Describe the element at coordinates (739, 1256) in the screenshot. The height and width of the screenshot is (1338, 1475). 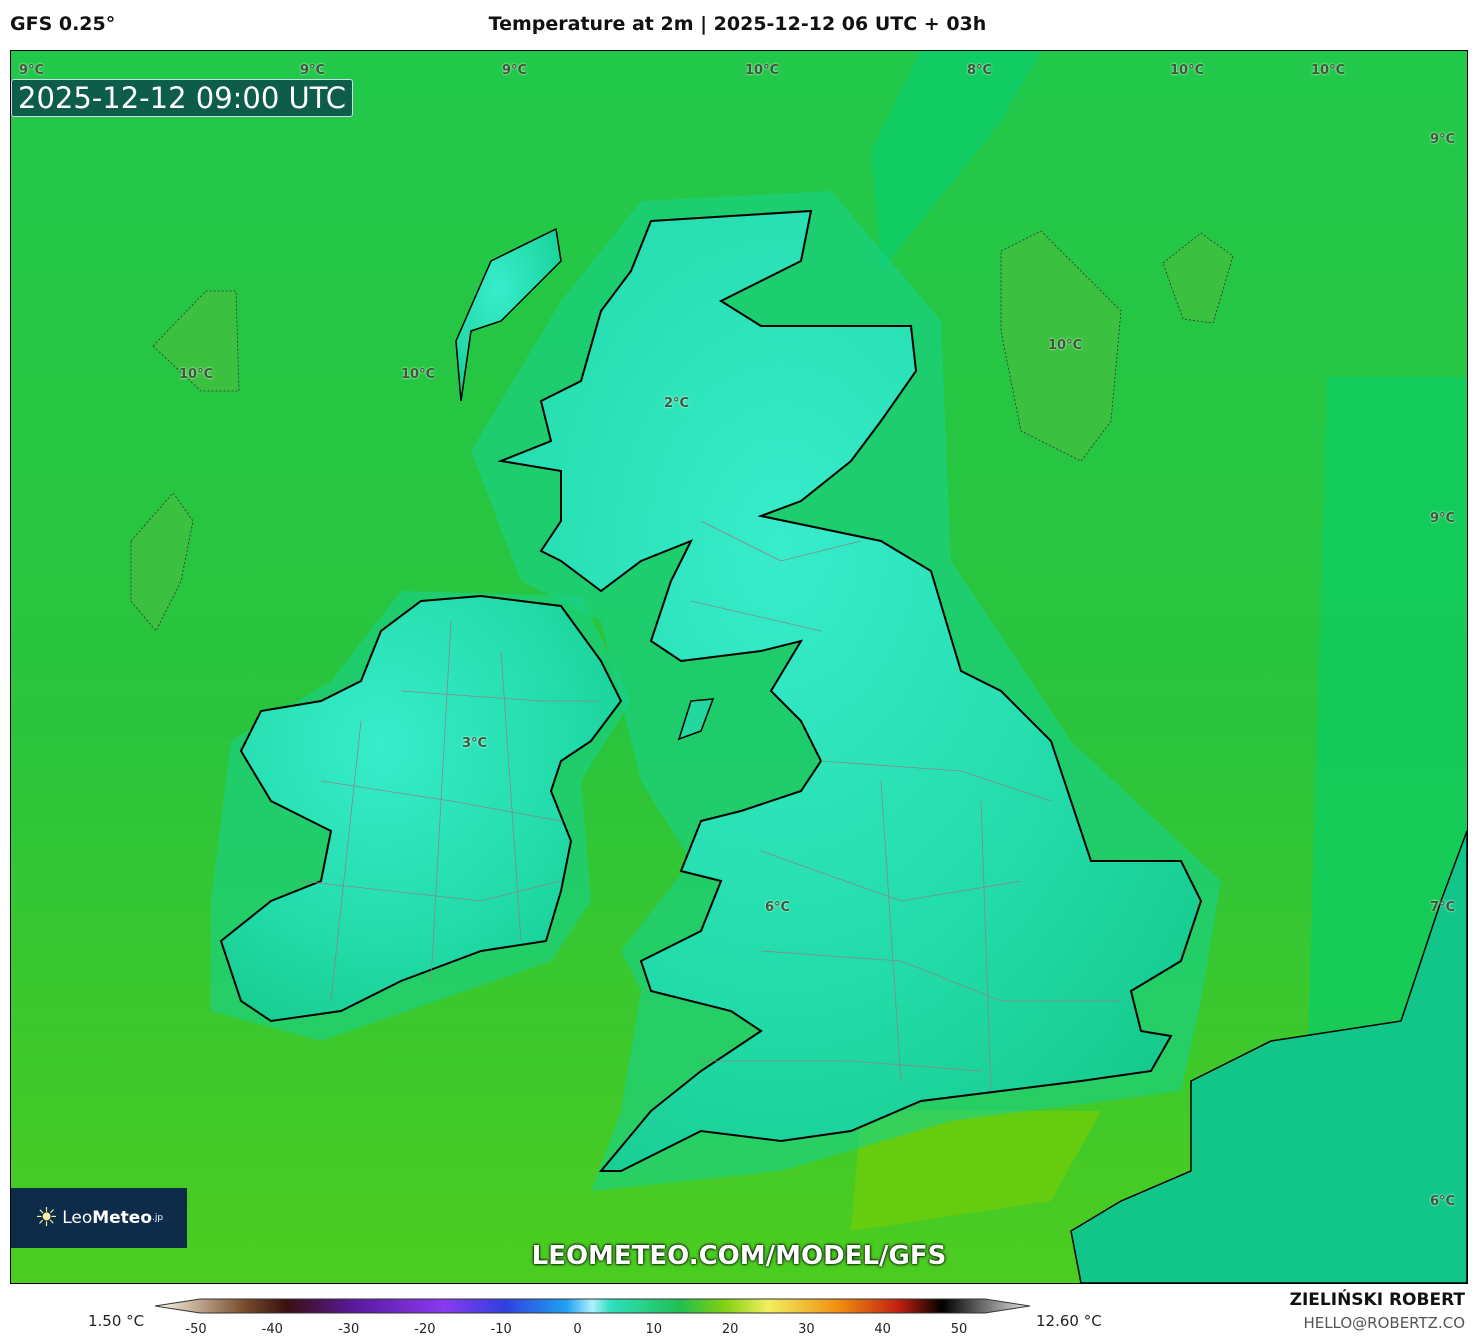
I see `watermark: LEOMETEO.COM/MODEL/GFS` at that location.